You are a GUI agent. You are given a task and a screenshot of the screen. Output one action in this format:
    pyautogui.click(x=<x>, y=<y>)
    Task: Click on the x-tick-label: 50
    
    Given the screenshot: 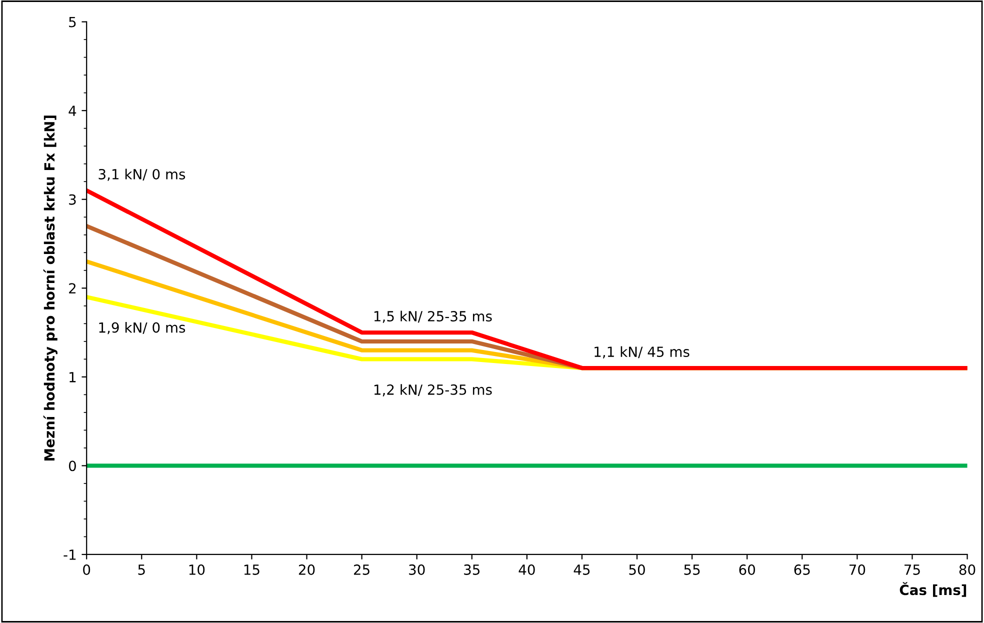 What is the action you would take?
    pyautogui.click(x=637, y=569)
    